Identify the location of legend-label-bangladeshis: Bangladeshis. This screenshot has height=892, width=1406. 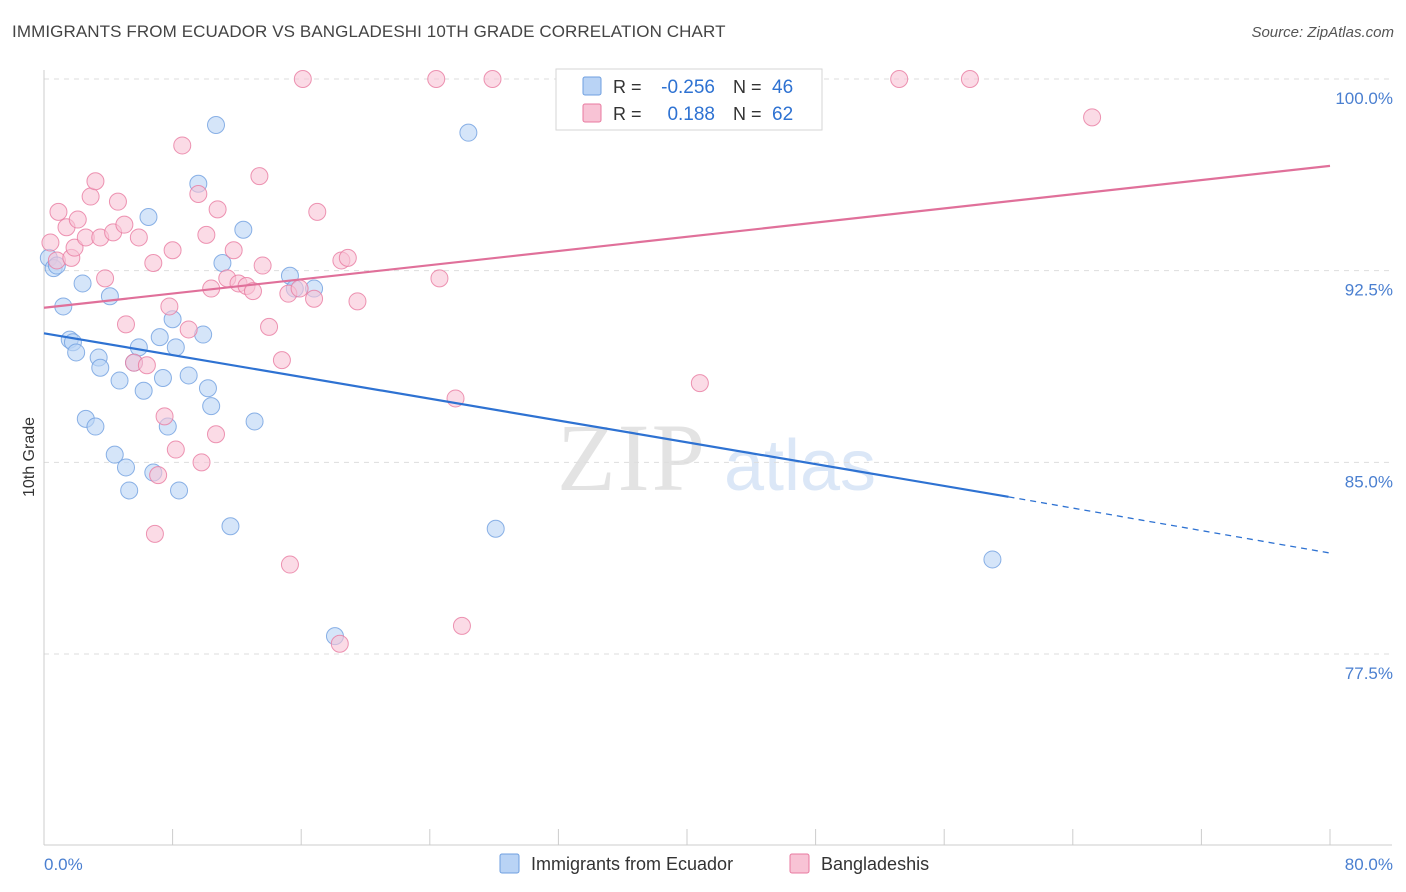
(875, 864).